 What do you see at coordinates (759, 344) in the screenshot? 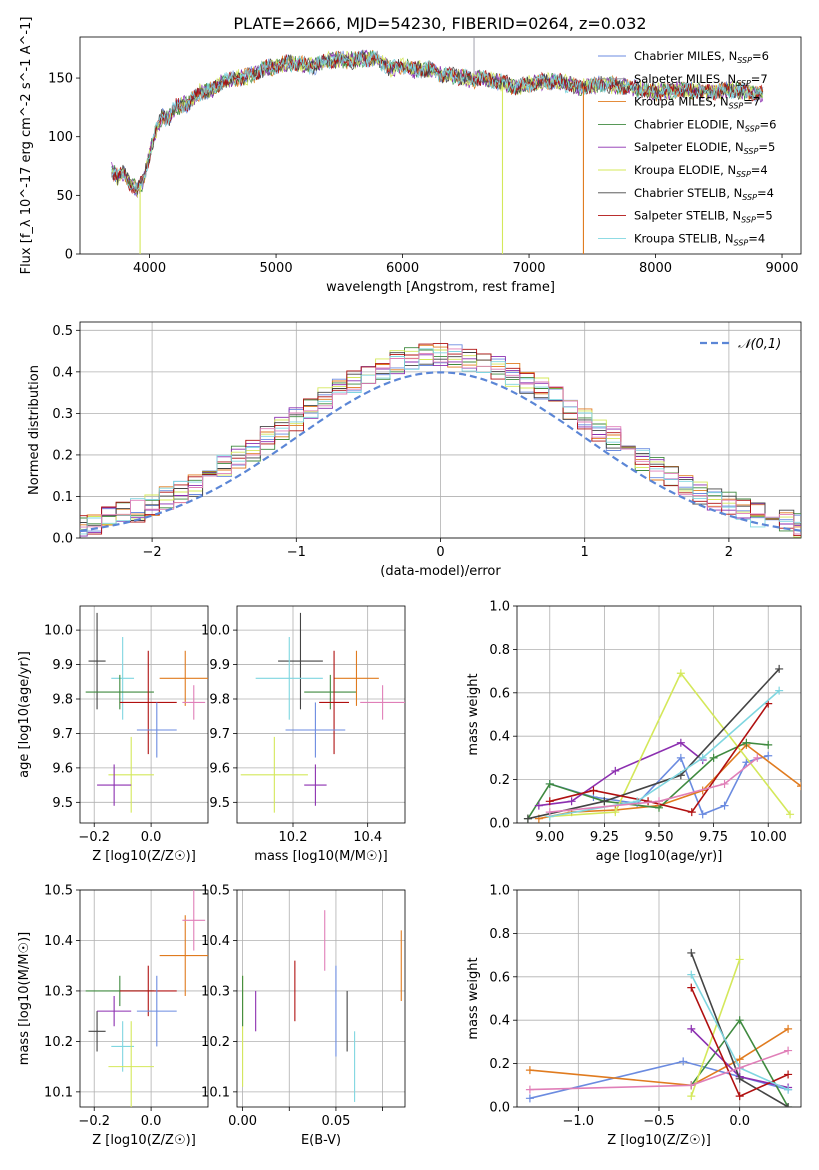
I see `legend-entry: 𝒩(0,1)` at bounding box center [759, 344].